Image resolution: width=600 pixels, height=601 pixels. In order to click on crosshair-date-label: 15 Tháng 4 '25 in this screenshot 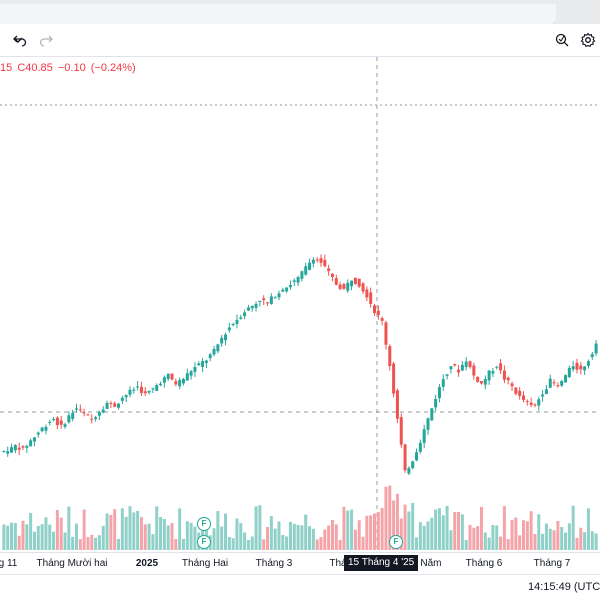, I will do `click(381, 563)`.